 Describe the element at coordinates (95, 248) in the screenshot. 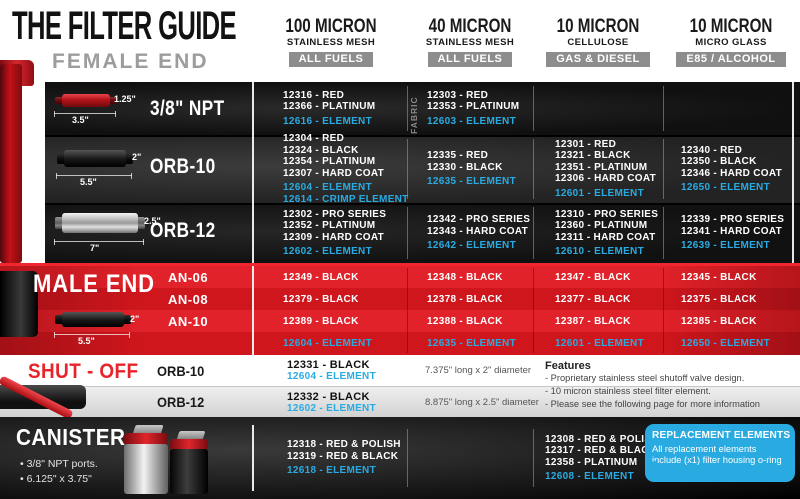

I see `dim-length: 7"` at that location.